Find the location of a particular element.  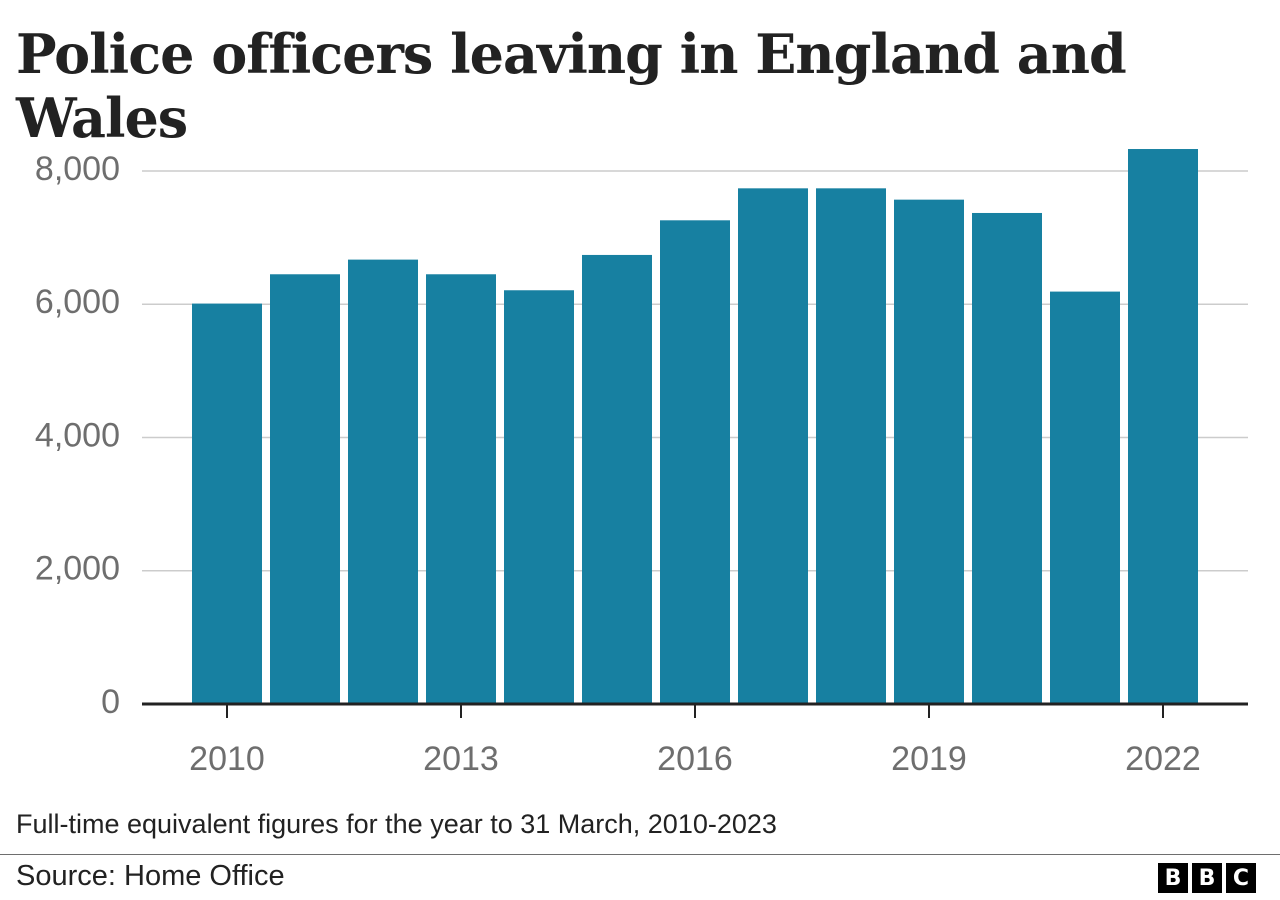

y-tick-label: 6,000 is located at coordinates (77, 302).